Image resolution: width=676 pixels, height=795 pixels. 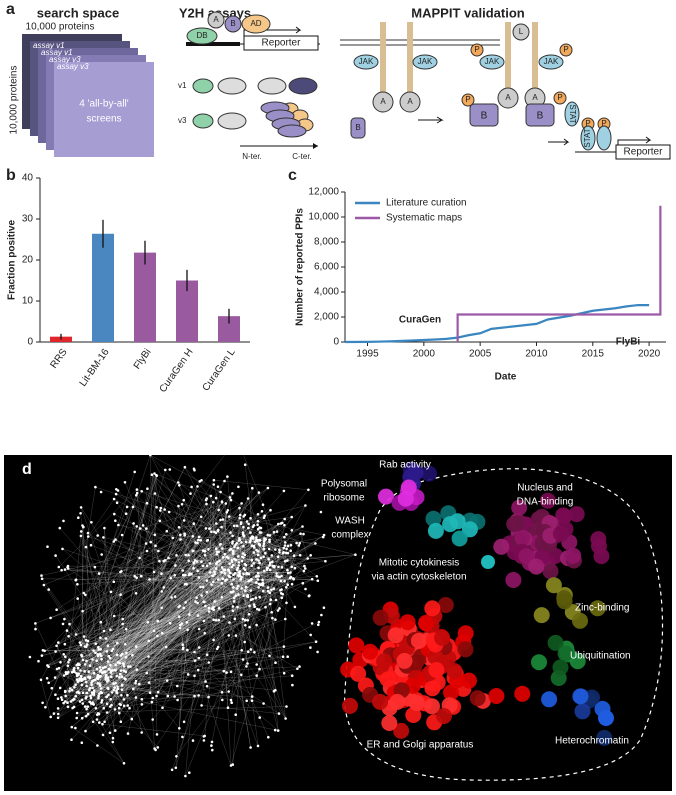 I want to click on y-axis-label: Fraction positive, so click(x=12, y=260).